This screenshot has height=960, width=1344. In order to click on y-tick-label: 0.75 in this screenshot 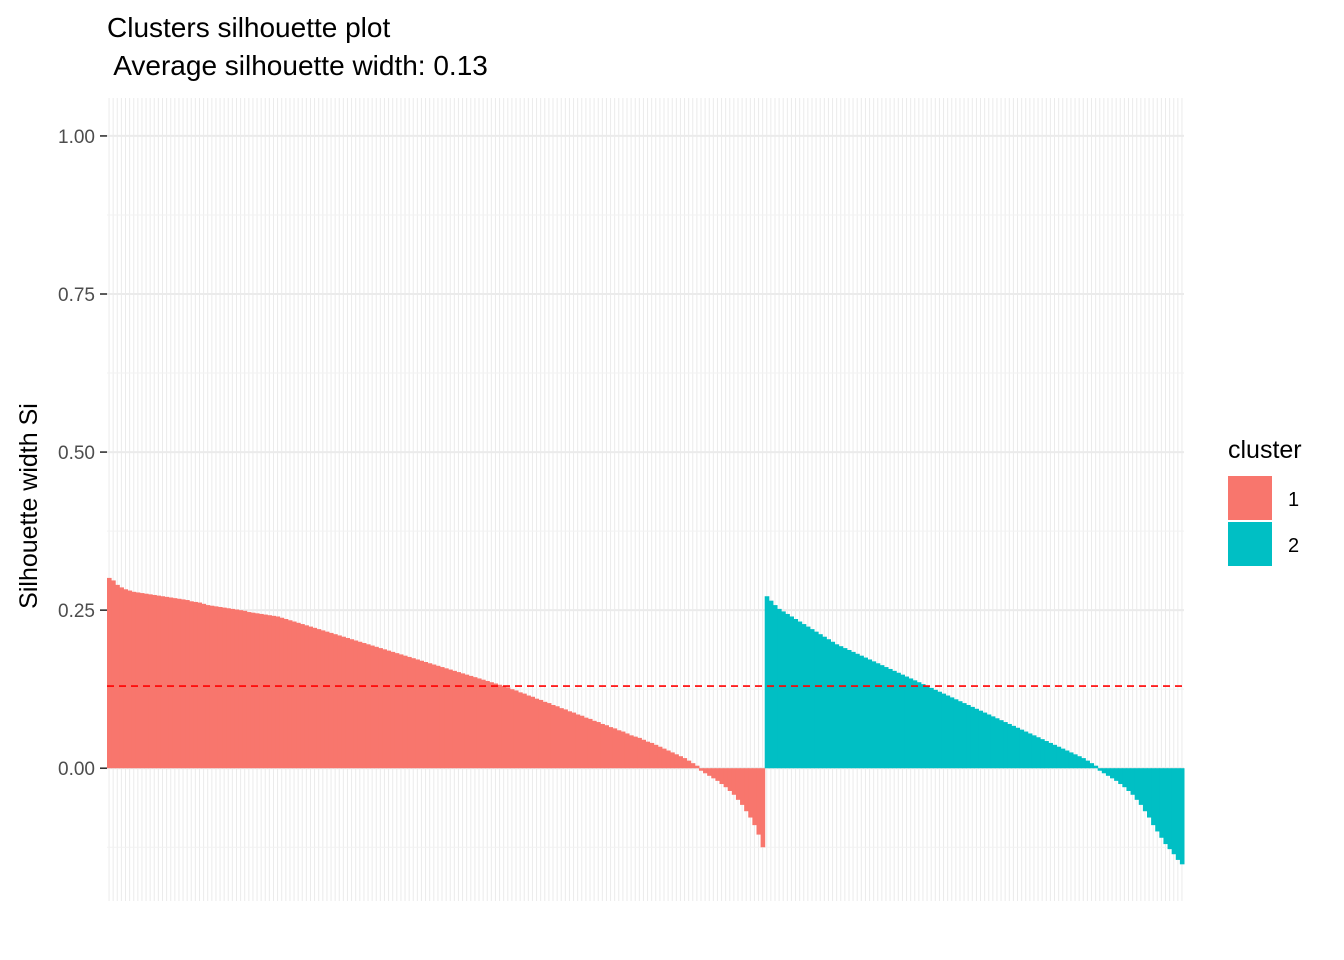, I will do `click(76, 295)`.